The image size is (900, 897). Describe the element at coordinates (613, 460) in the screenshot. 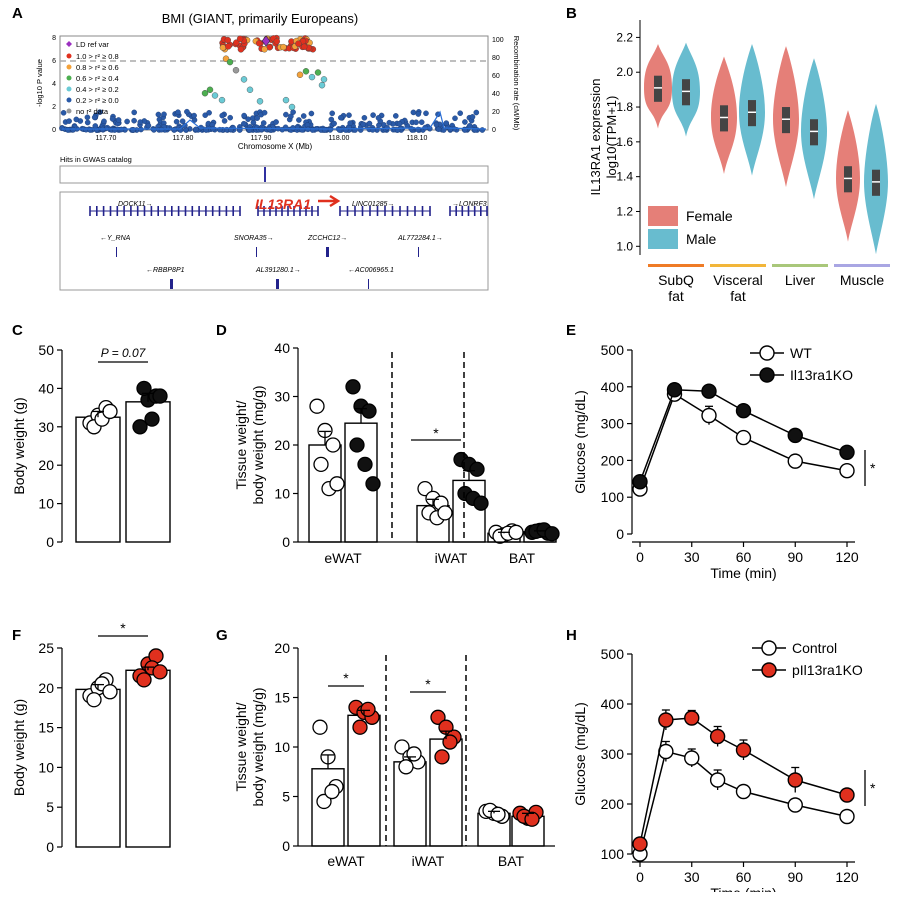

I see `y-tick-label: 200` at that location.